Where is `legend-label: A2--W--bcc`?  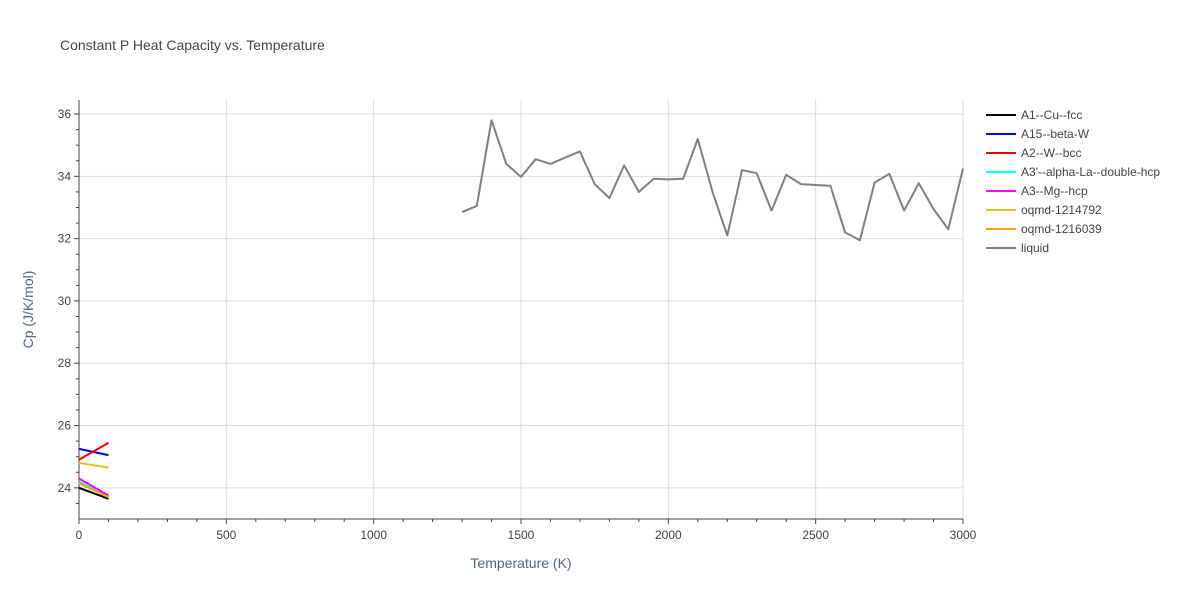
legend-label: A2--W--bcc is located at coordinates (1051, 153).